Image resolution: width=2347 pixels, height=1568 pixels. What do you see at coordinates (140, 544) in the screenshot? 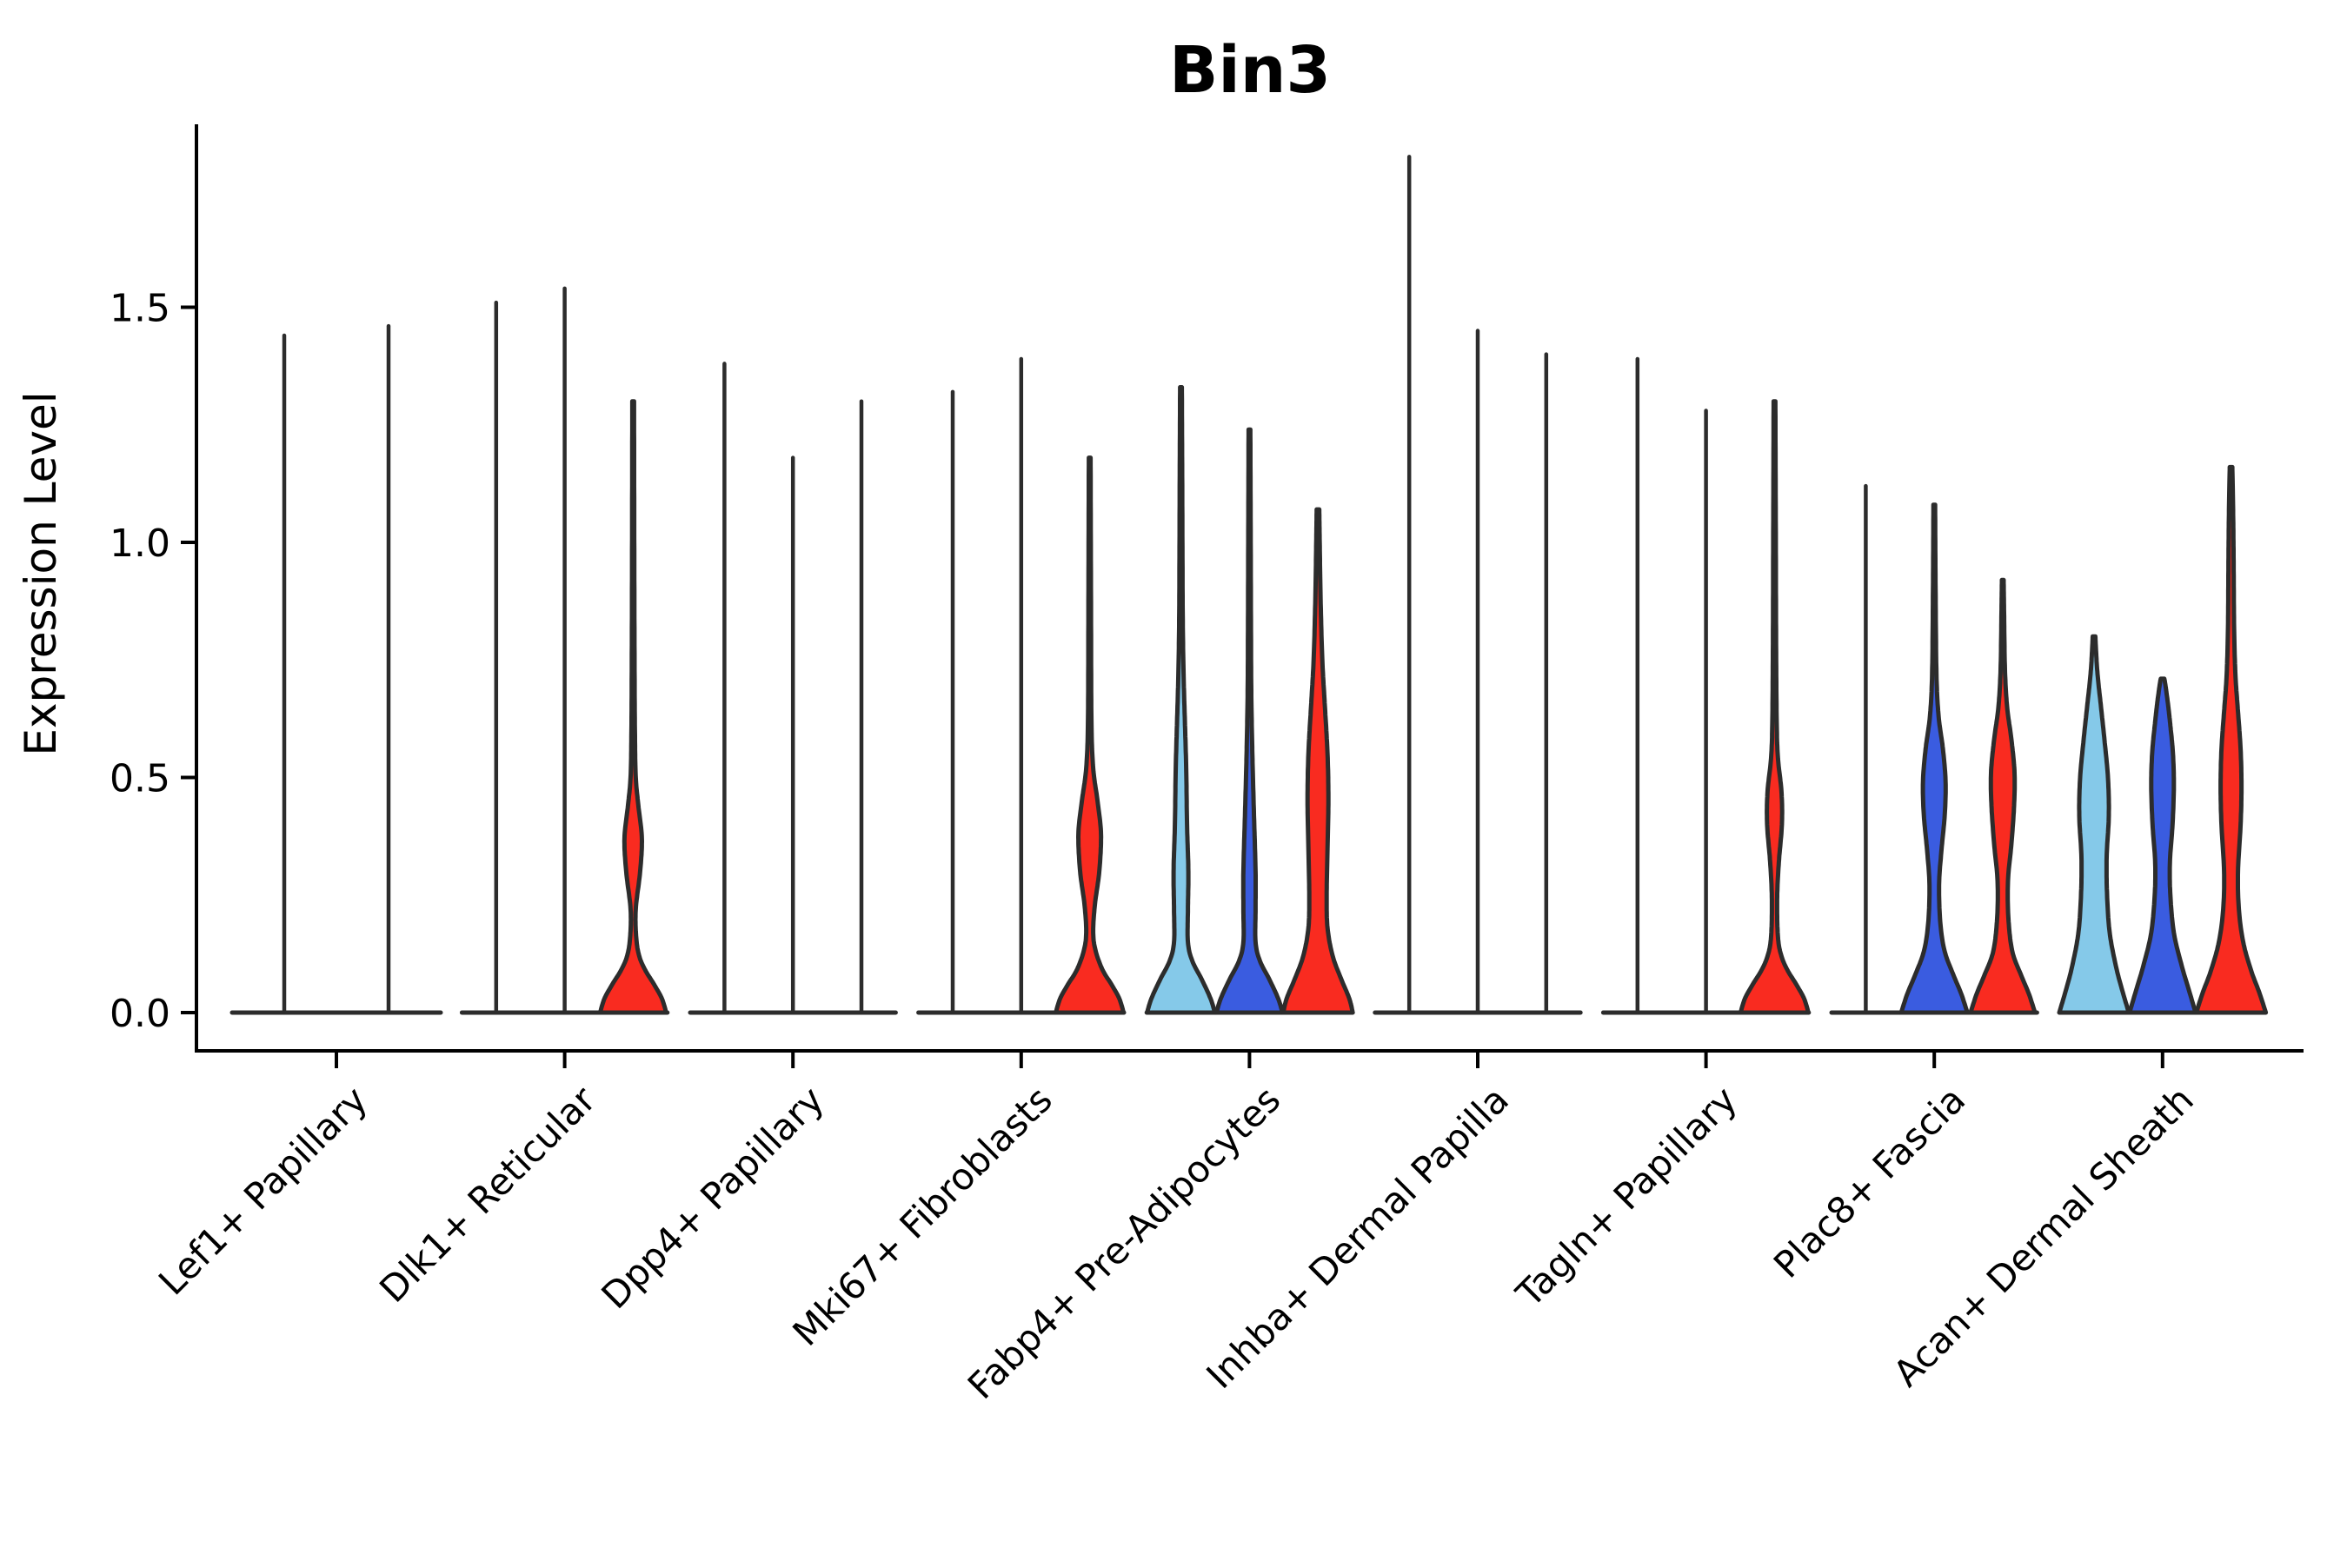
I see `y-tick-label: 1.0` at bounding box center [140, 544].